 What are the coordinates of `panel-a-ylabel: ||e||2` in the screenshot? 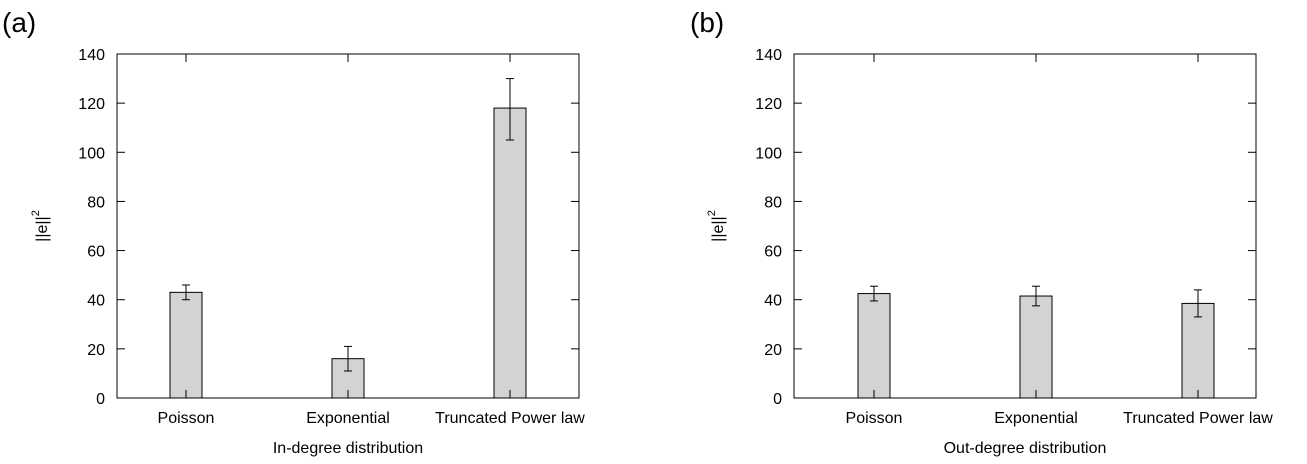 It's located at (40, 226).